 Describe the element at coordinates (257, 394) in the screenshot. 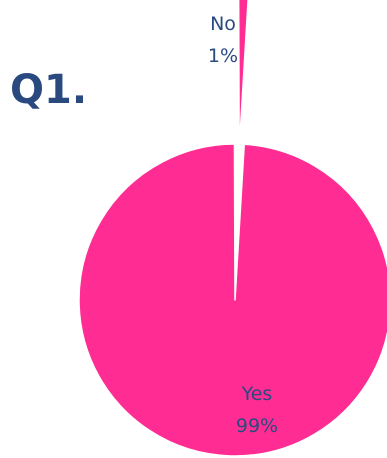

I see `slice-label-yes-name: Yes` at that location.